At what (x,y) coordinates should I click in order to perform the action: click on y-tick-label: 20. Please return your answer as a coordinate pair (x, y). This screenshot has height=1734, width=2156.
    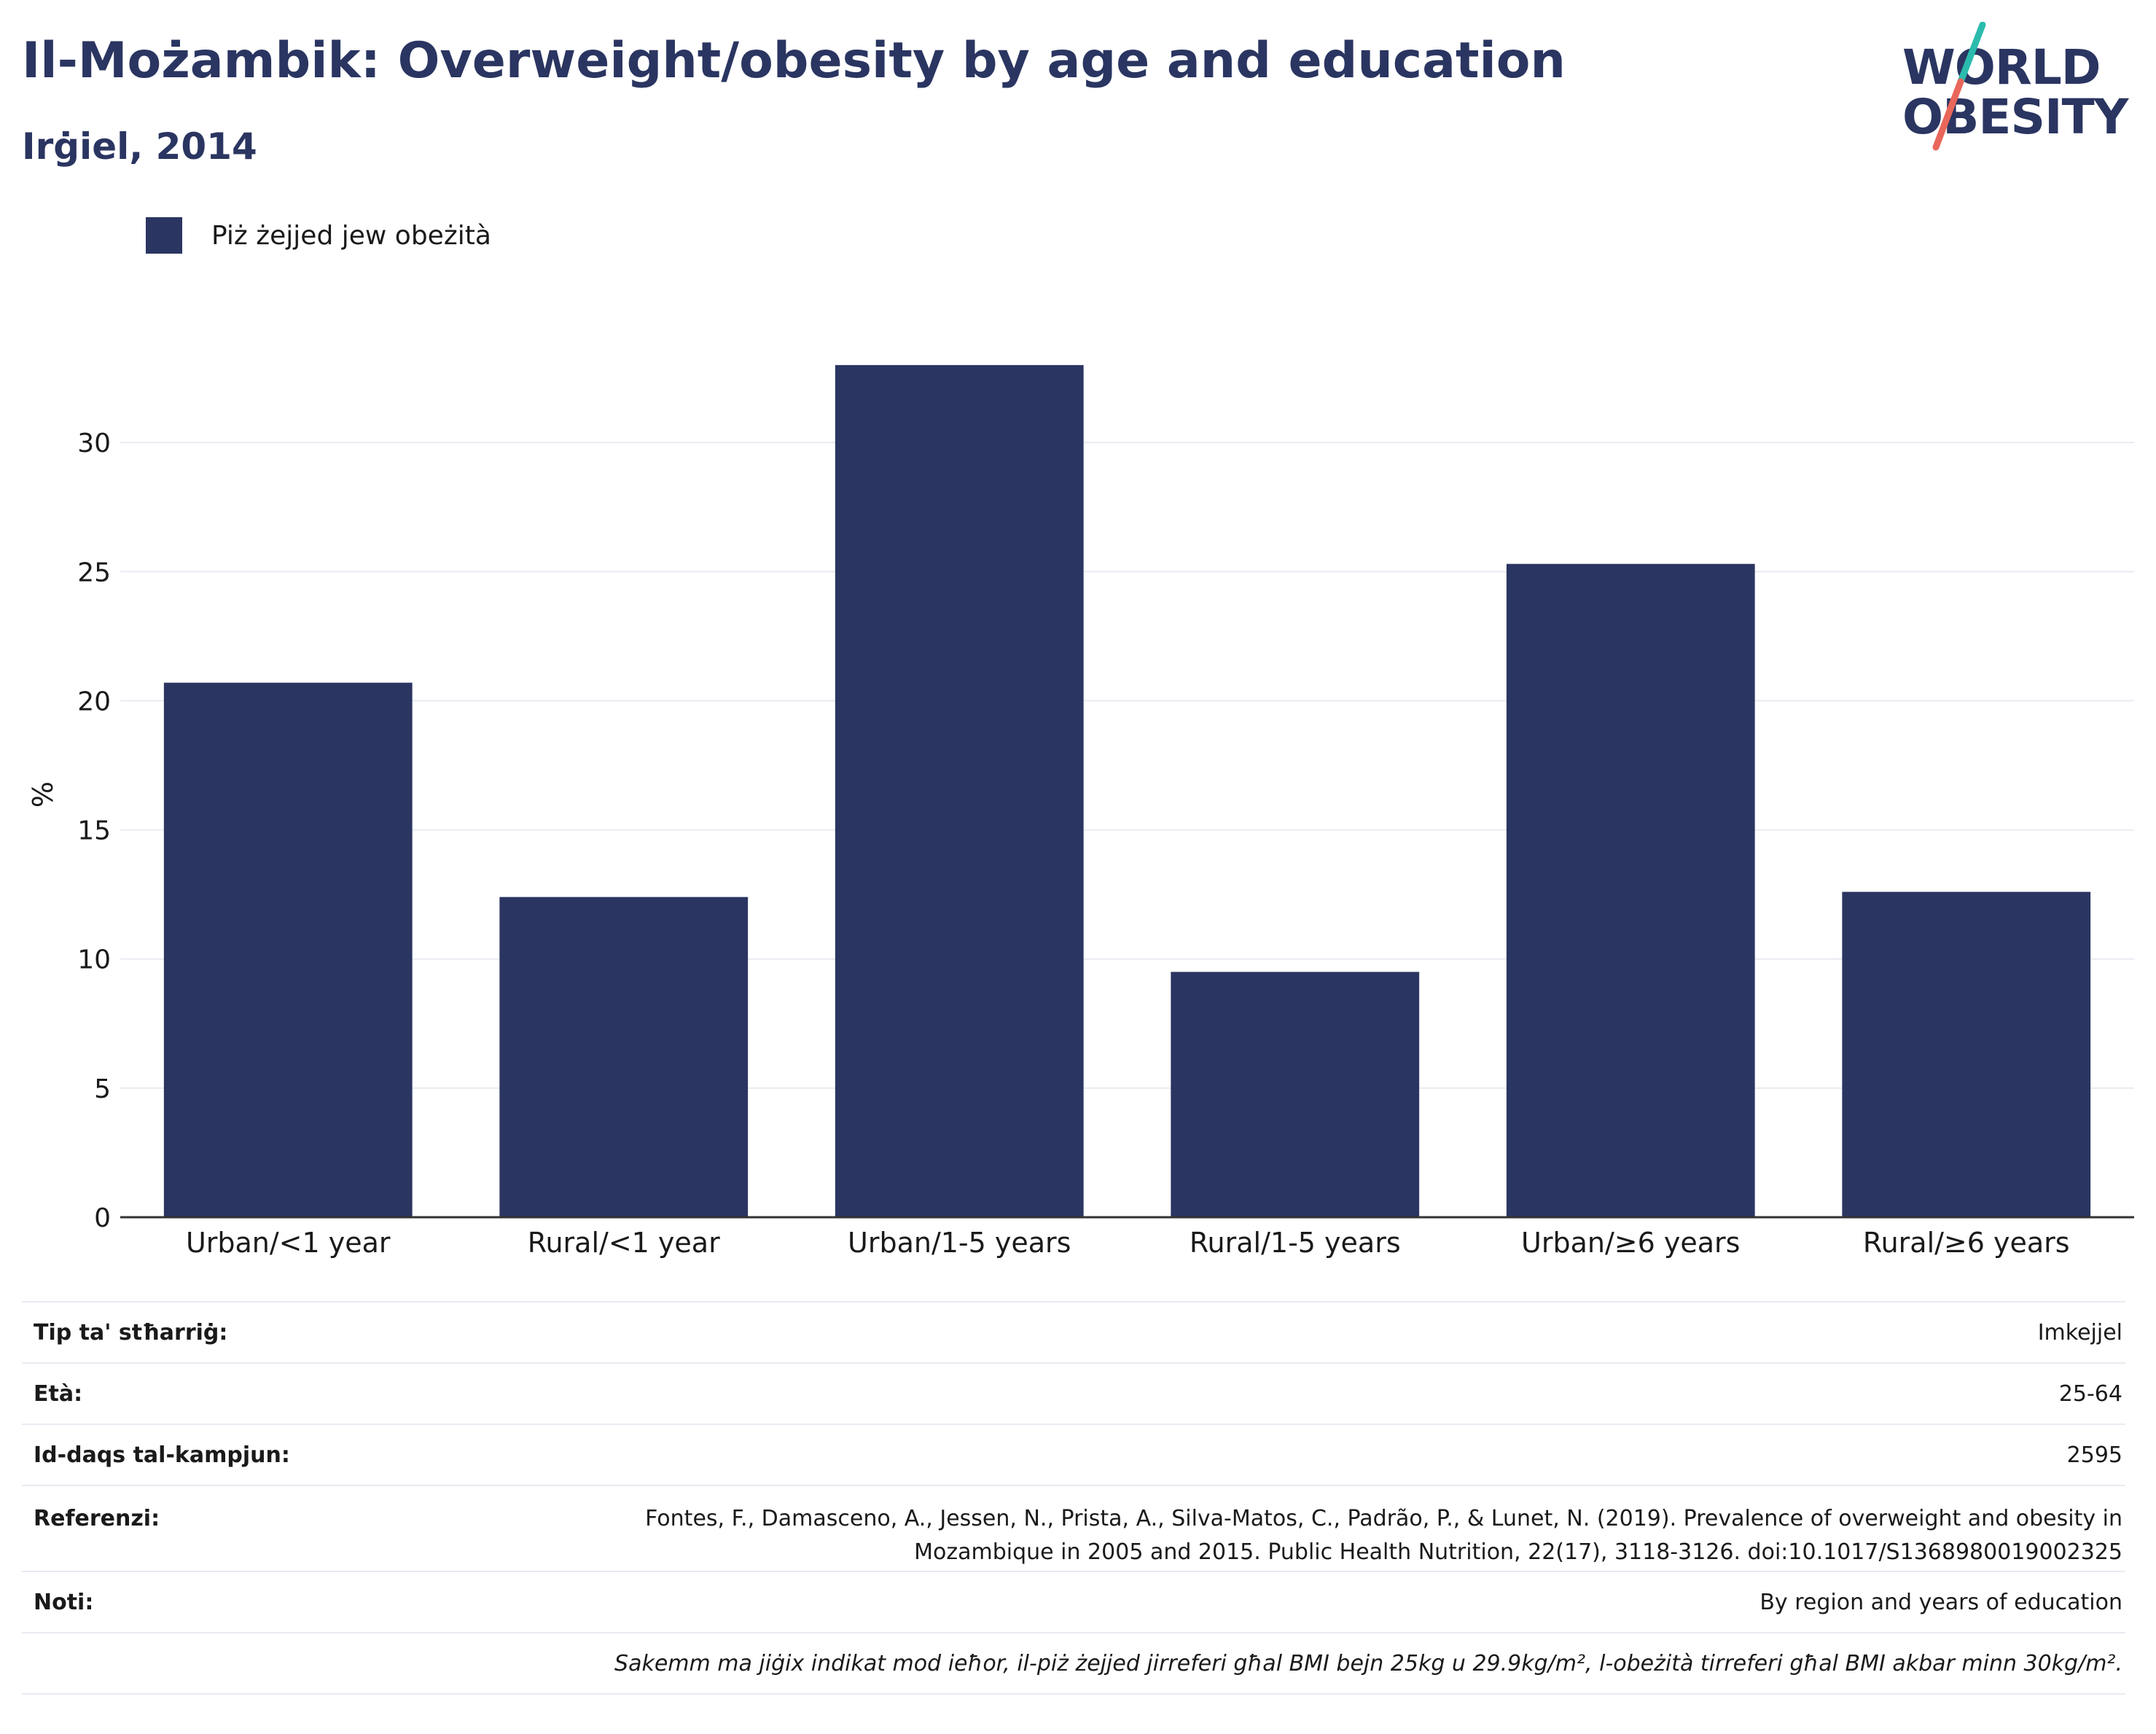
    Looking at the image, I should click on (94, 701).